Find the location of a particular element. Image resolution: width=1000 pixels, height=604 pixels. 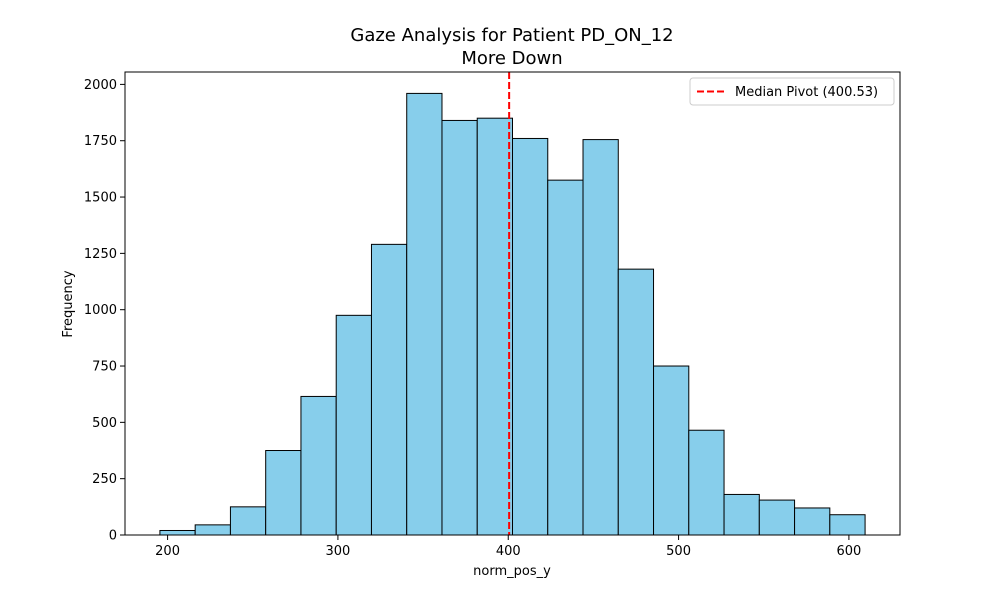

chart-subtitle: More Down is located at coordinates (511, 58).